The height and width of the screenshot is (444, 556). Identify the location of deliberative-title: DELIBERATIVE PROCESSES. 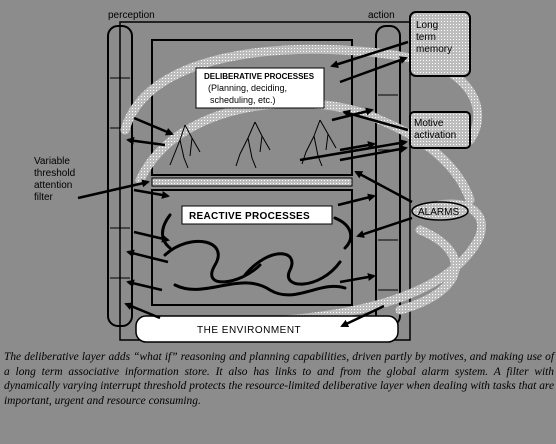
(259, 76).